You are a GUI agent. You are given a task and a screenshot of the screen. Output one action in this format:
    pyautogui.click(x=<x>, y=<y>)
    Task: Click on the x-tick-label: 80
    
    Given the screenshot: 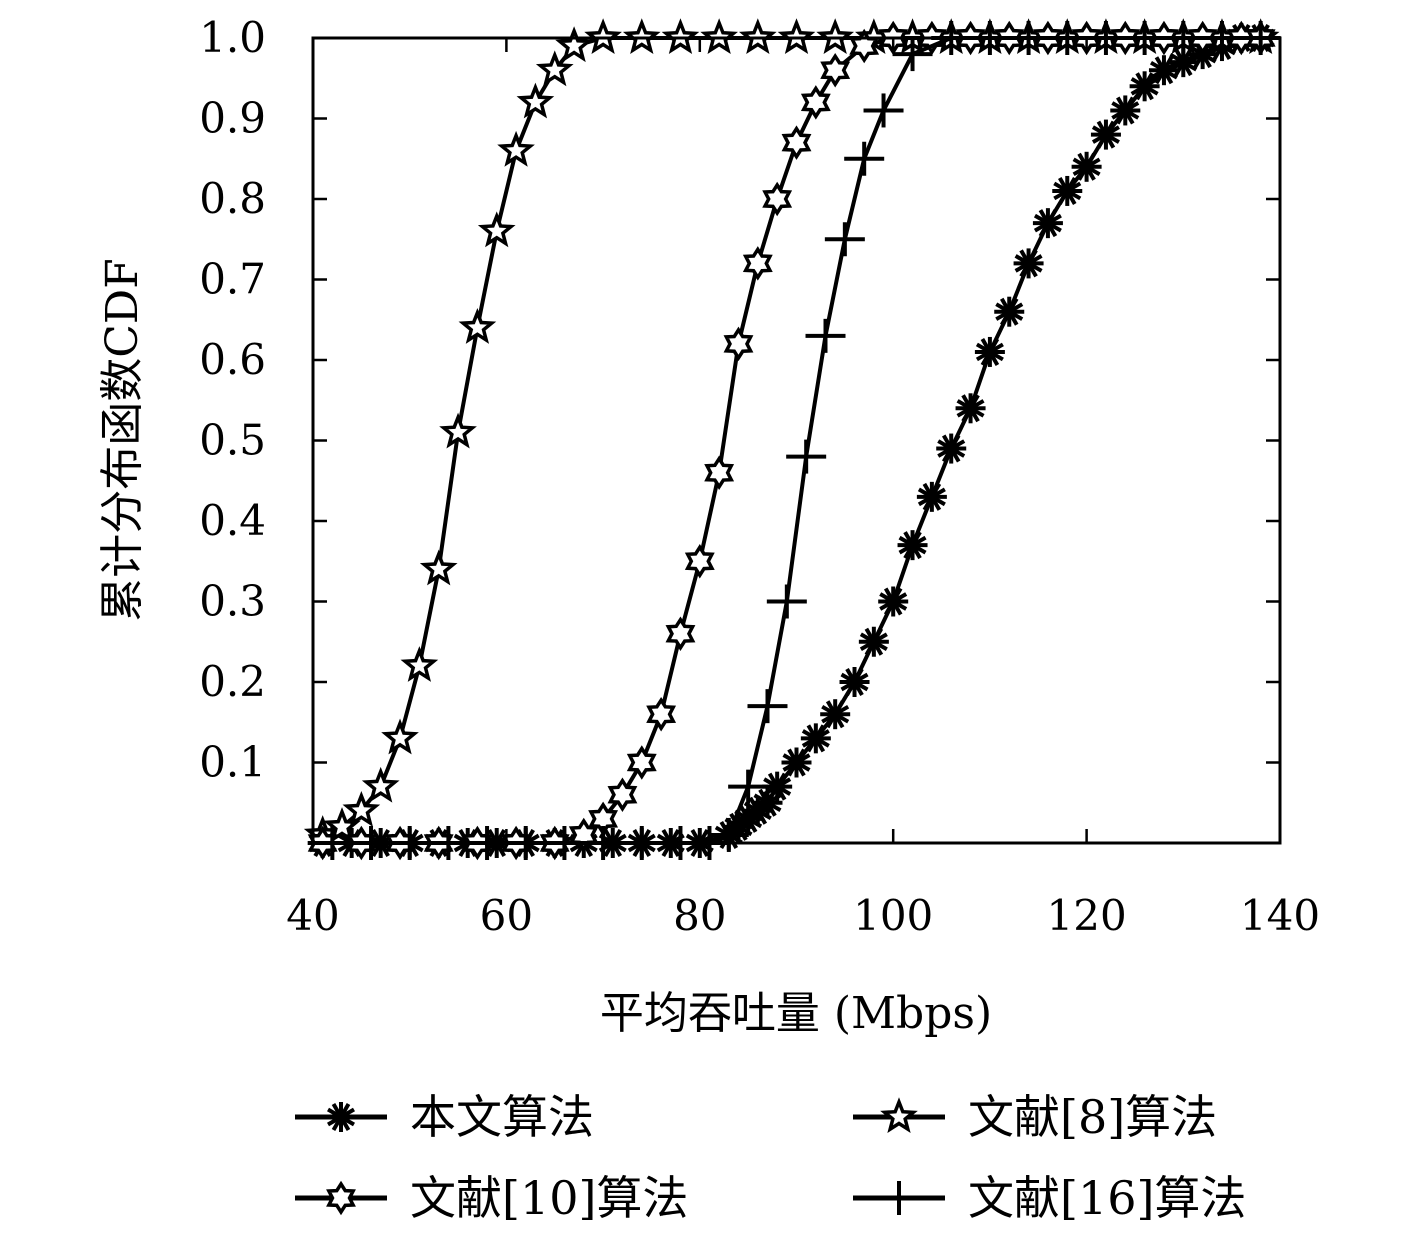 What is the action you would take?
    pyautogui.click(x=699, y=915)
    